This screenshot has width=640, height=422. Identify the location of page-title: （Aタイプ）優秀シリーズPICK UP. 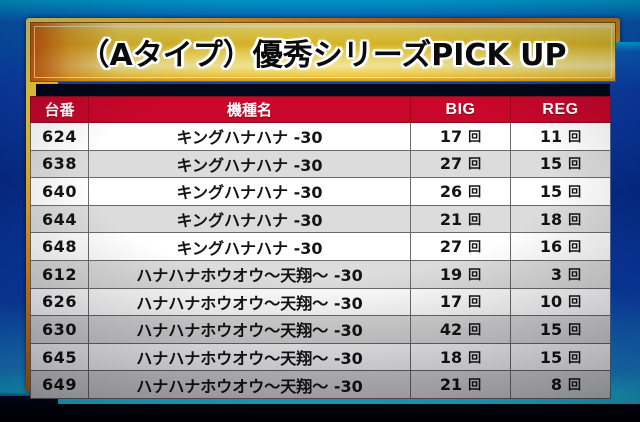
(323, 55).